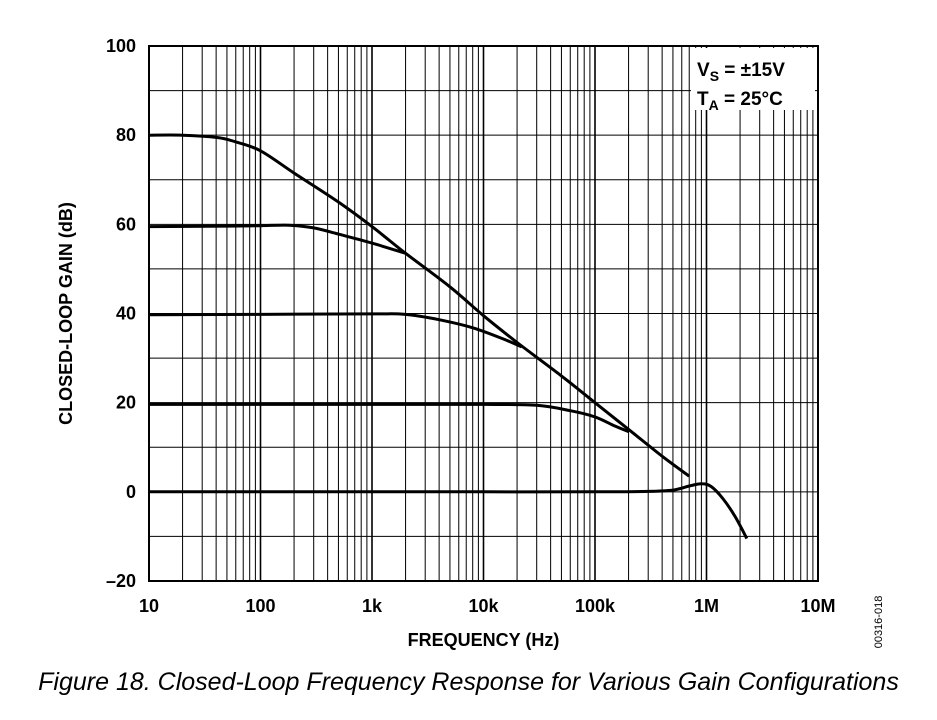 Image resolution: width=937 pixels, height=720 pixels. Describe the element at coordinates (126, 224) in the screenshot. I see `y-tick-label: 60` at that location.